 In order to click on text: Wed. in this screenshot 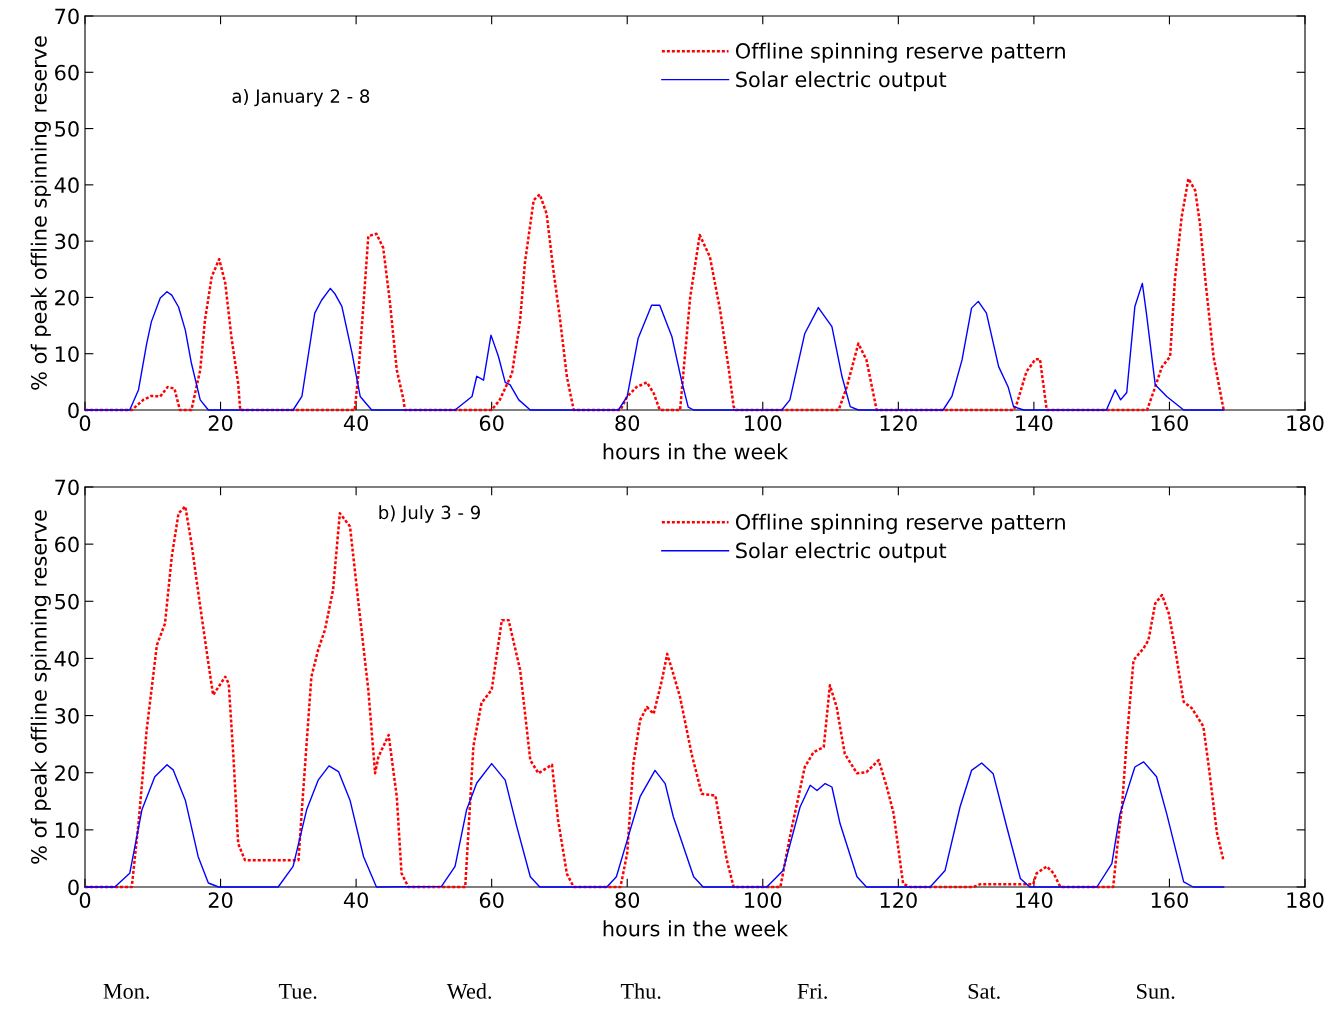, I will do `click(469, 991)`.